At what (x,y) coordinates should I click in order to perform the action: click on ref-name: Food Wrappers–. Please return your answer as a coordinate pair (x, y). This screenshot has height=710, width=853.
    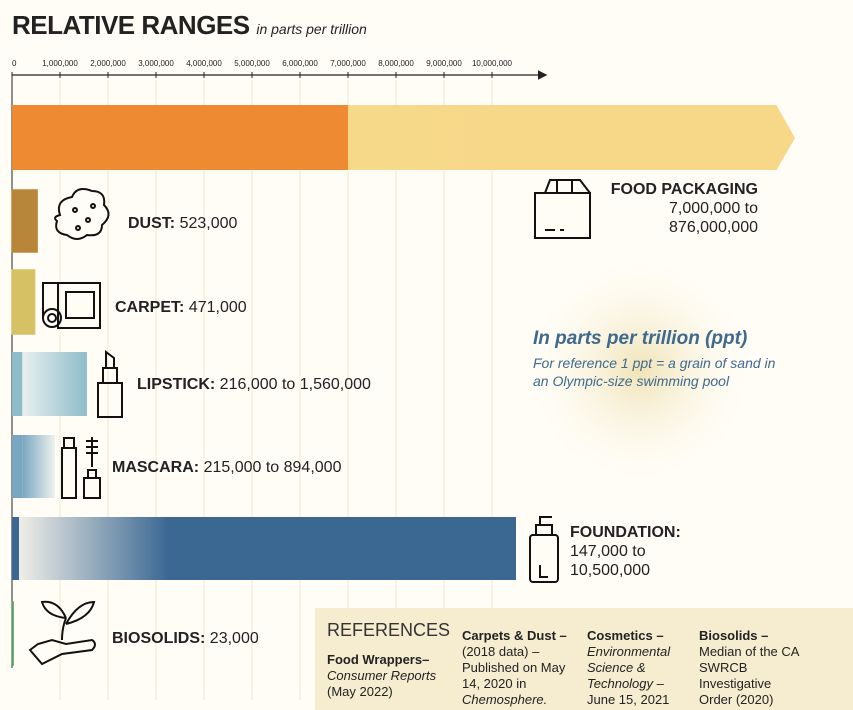
    Looking at the image, I should click on (378, 659).